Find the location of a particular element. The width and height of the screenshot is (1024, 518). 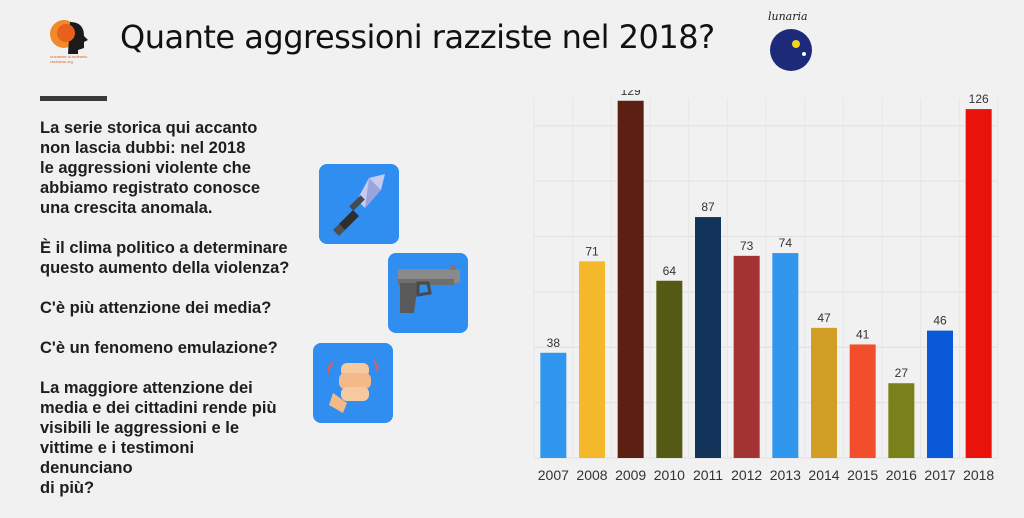

bar-2011 is located at coordinates (708, 337).